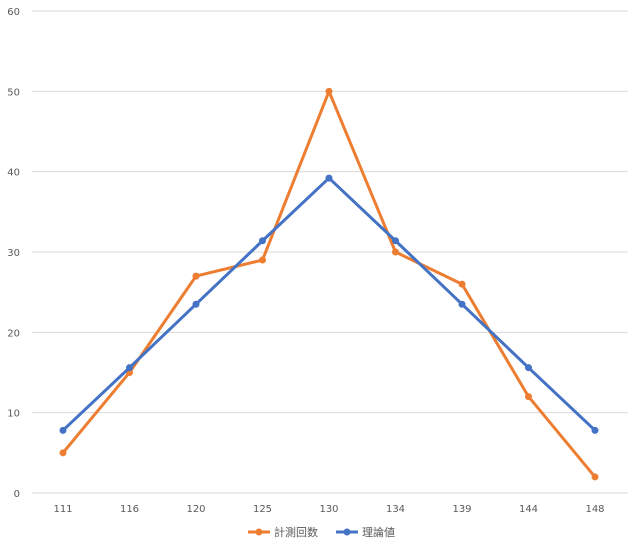 The image size is (640, 548). What do you see at coordinates (13, 414) in the screenshot?
I see `y-tick-label: 10` at bounding box center [13, 414].